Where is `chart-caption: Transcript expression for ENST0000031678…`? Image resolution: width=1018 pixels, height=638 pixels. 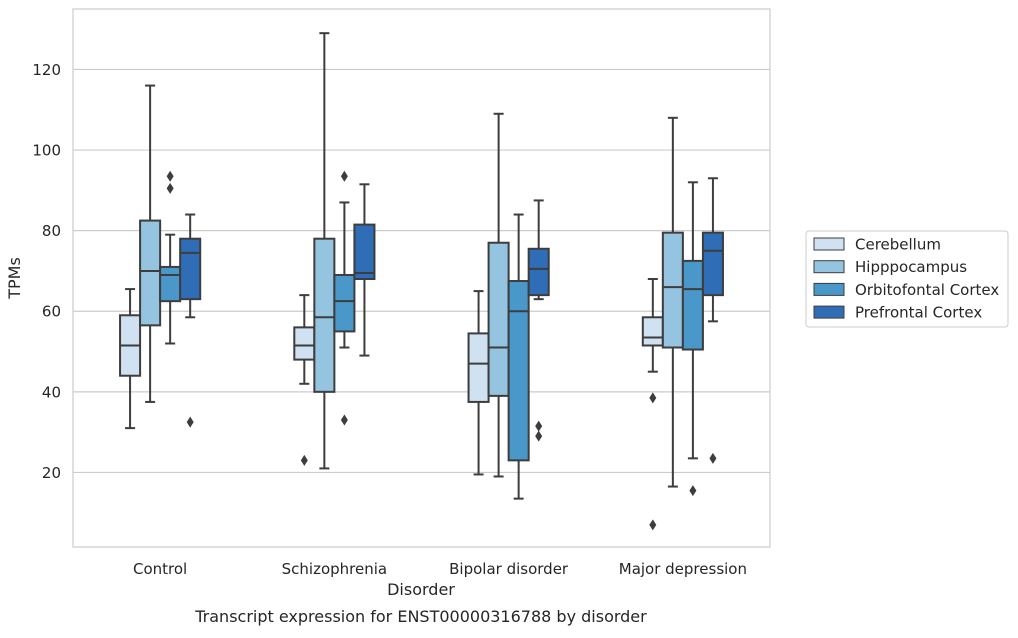 chart-caption: Transcript expression for ENST0000031678… is located at coordinates (420, 616).